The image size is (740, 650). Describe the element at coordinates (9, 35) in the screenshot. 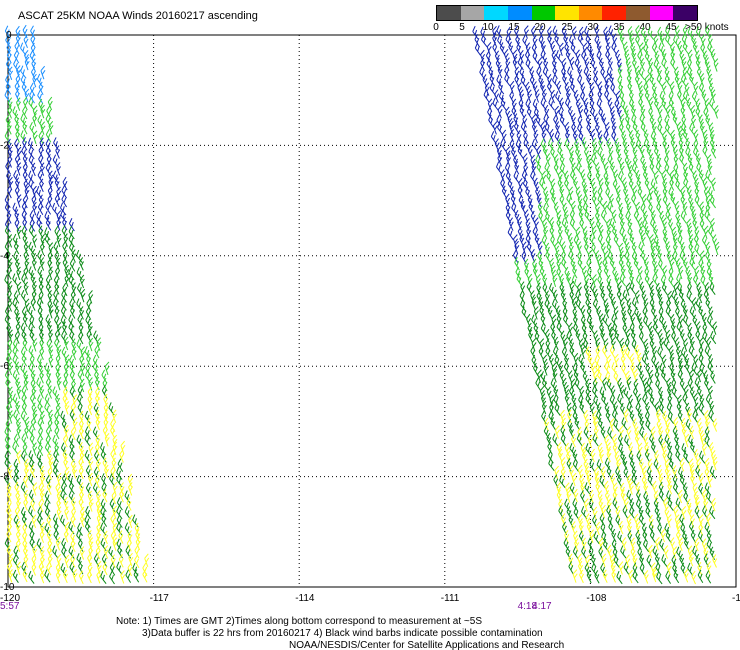

I see `latitude-tick-label: 0` at that location.